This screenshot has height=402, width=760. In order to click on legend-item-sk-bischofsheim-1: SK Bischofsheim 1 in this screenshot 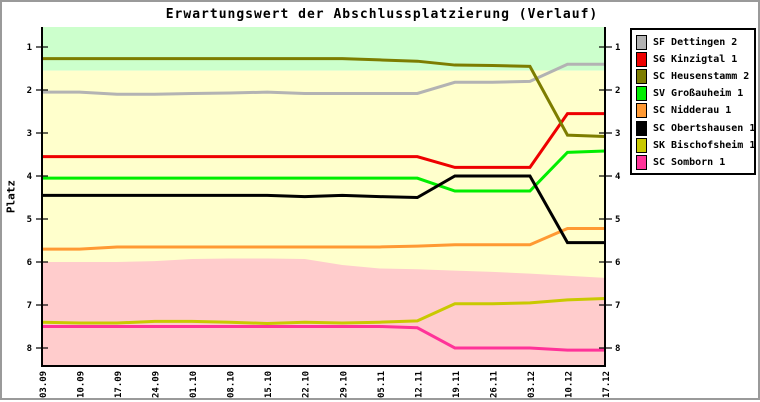, I will do `click(694, 145)`.